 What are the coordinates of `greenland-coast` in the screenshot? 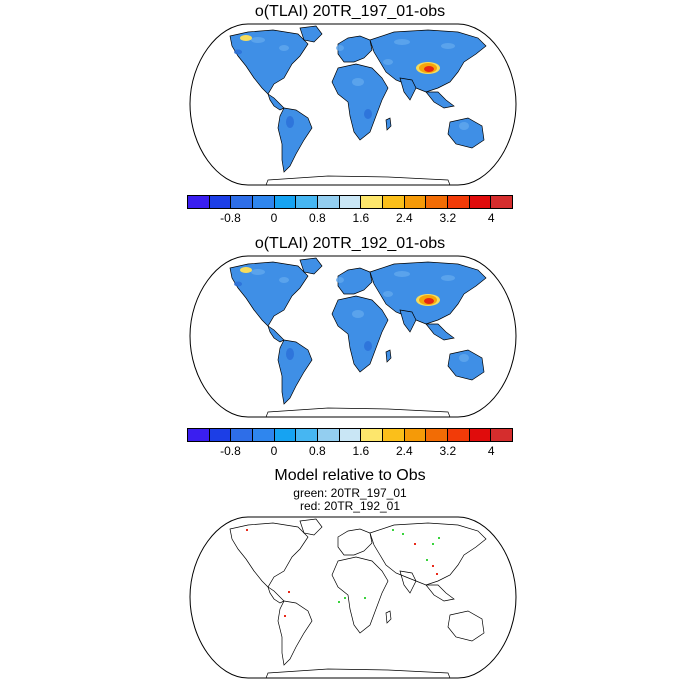 It's located at (311, 527).